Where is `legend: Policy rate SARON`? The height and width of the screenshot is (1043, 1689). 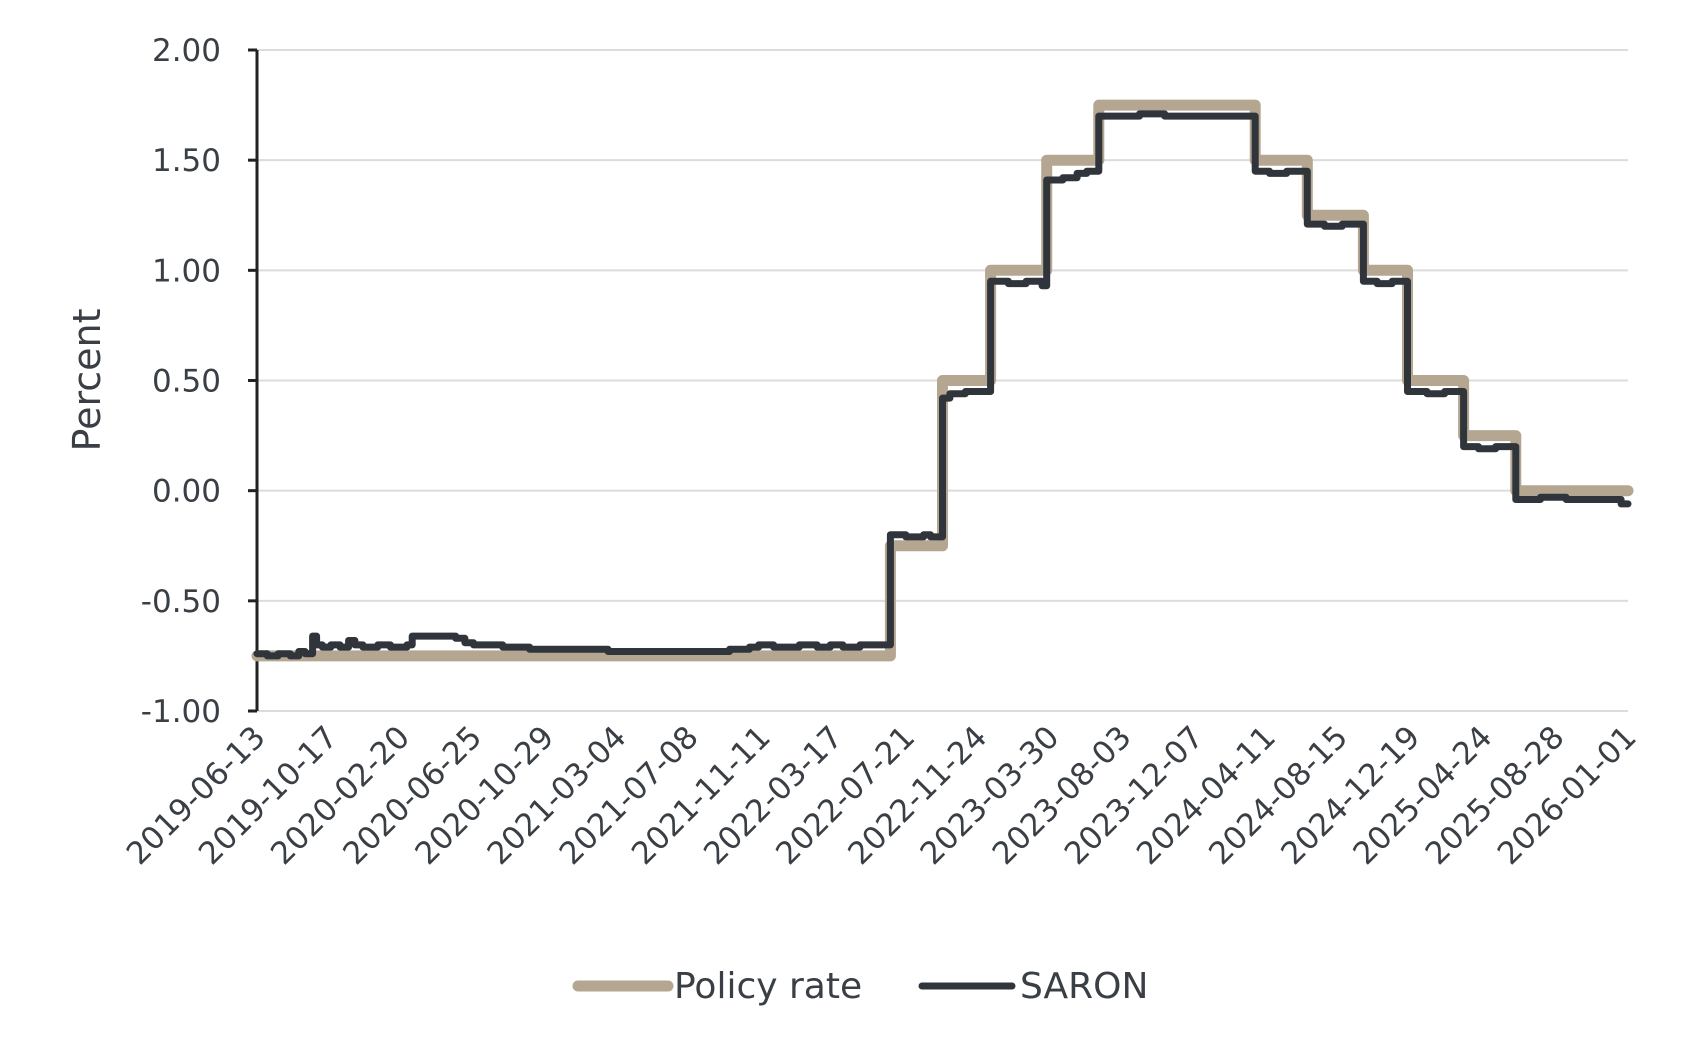 legend: Policy rate SARON is located at coordinates (860, 986).